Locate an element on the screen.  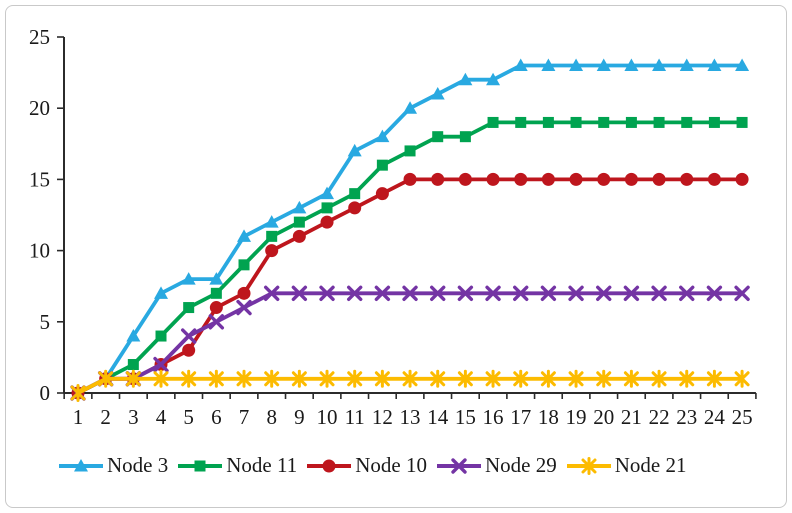
legend-item-node-11: Node 11 is located at coordinates (237, 465).